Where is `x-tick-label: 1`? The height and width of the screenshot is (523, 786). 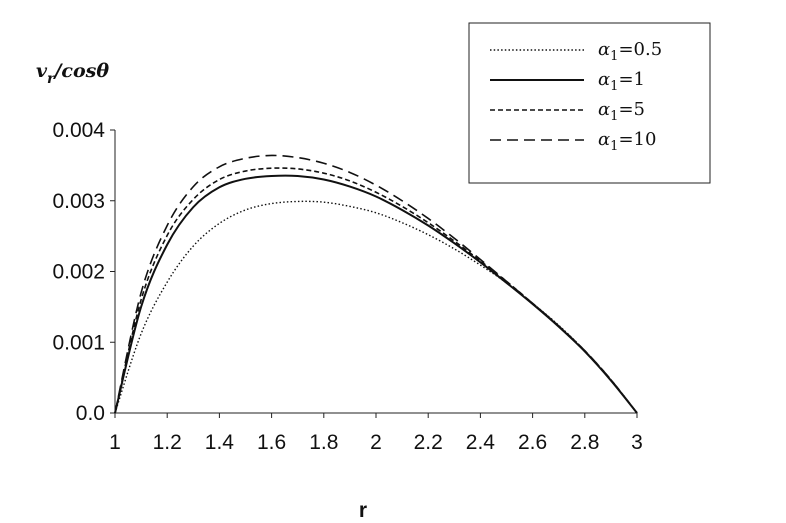 x-tick-label: 1 is located at coordinates (115, 442).